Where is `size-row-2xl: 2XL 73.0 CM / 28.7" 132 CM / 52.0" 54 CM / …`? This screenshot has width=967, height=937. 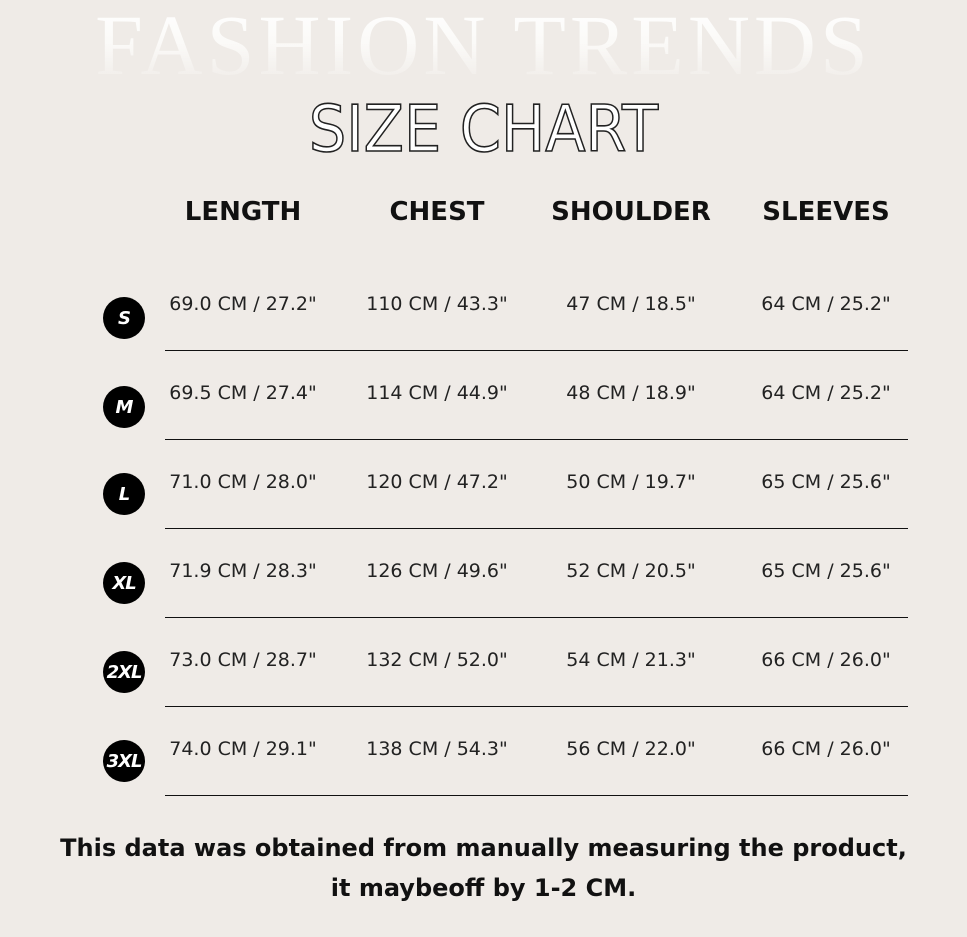
size-row-2xl: 2XL 73.0 CM / 28.7" 132 CM / 52.0" 54 CM / … is located at coordinates (483, 693).